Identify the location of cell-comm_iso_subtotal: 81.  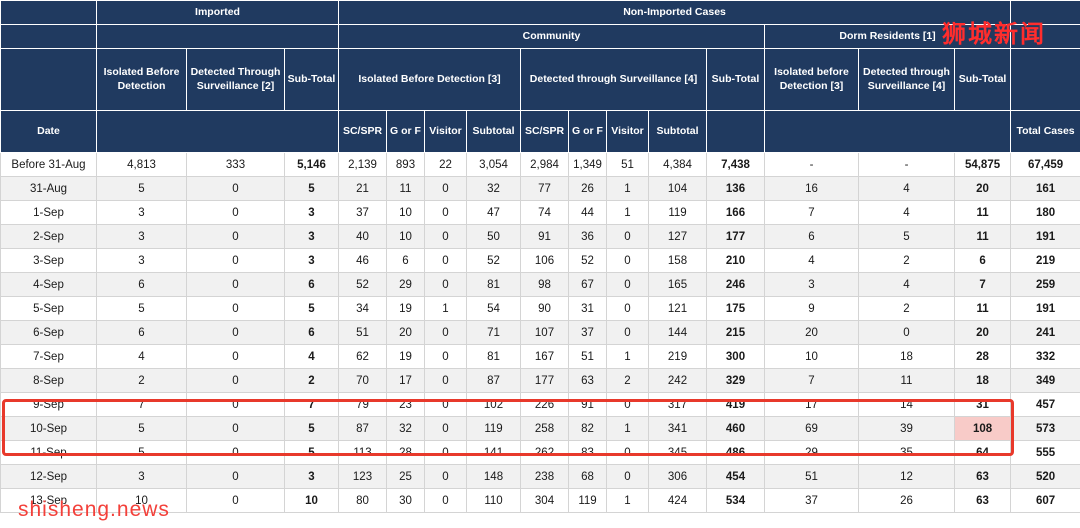
(493, 356).